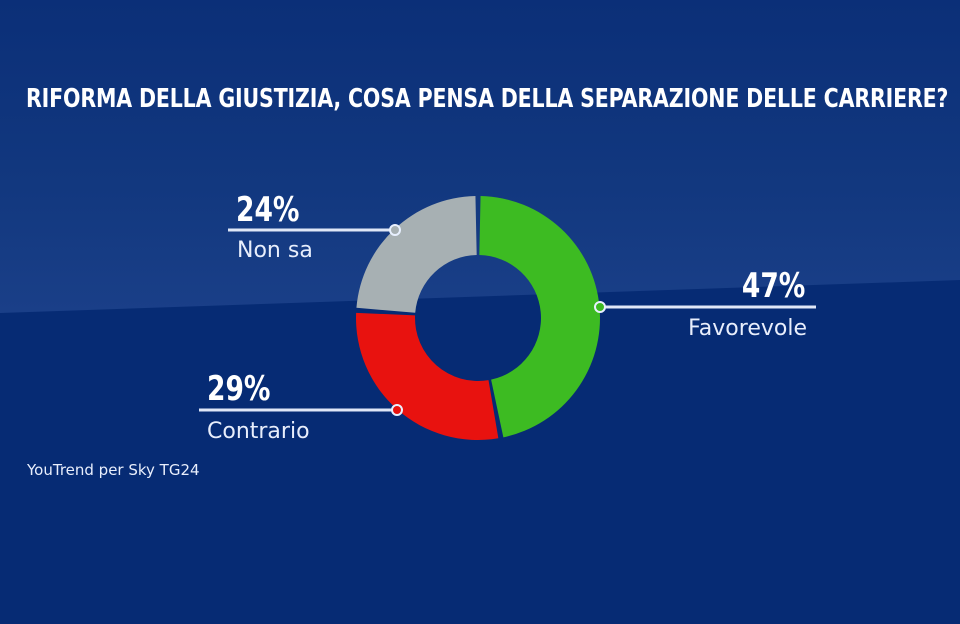 This screenshot has width=960, height=624. I want to click on slice-contrario, so click(427, 376).